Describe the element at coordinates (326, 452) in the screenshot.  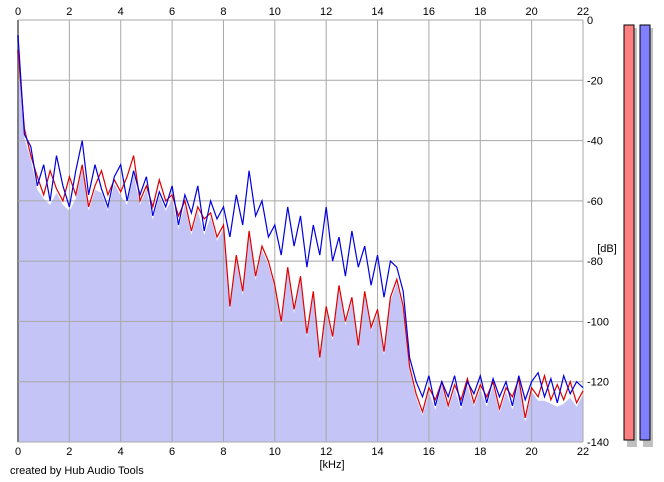
I see `x-tick-label-bottom: 12` at that location.